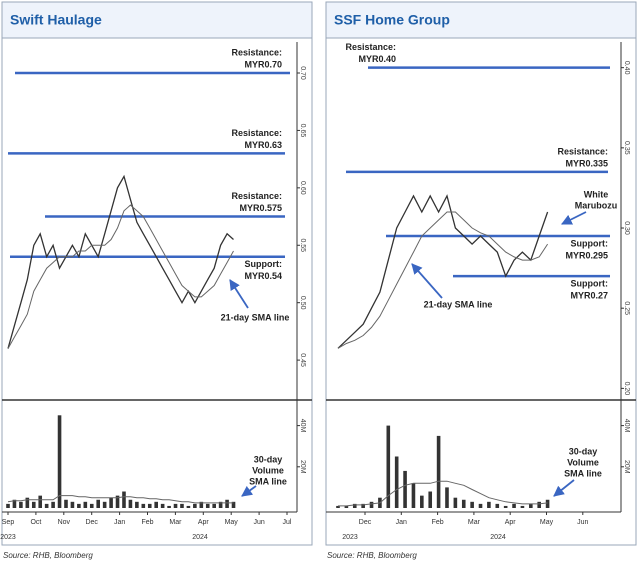  What do you see at coordinates (596, 194) in the screenshot?
I see `annotation: White` at bounding box center [596, 194].